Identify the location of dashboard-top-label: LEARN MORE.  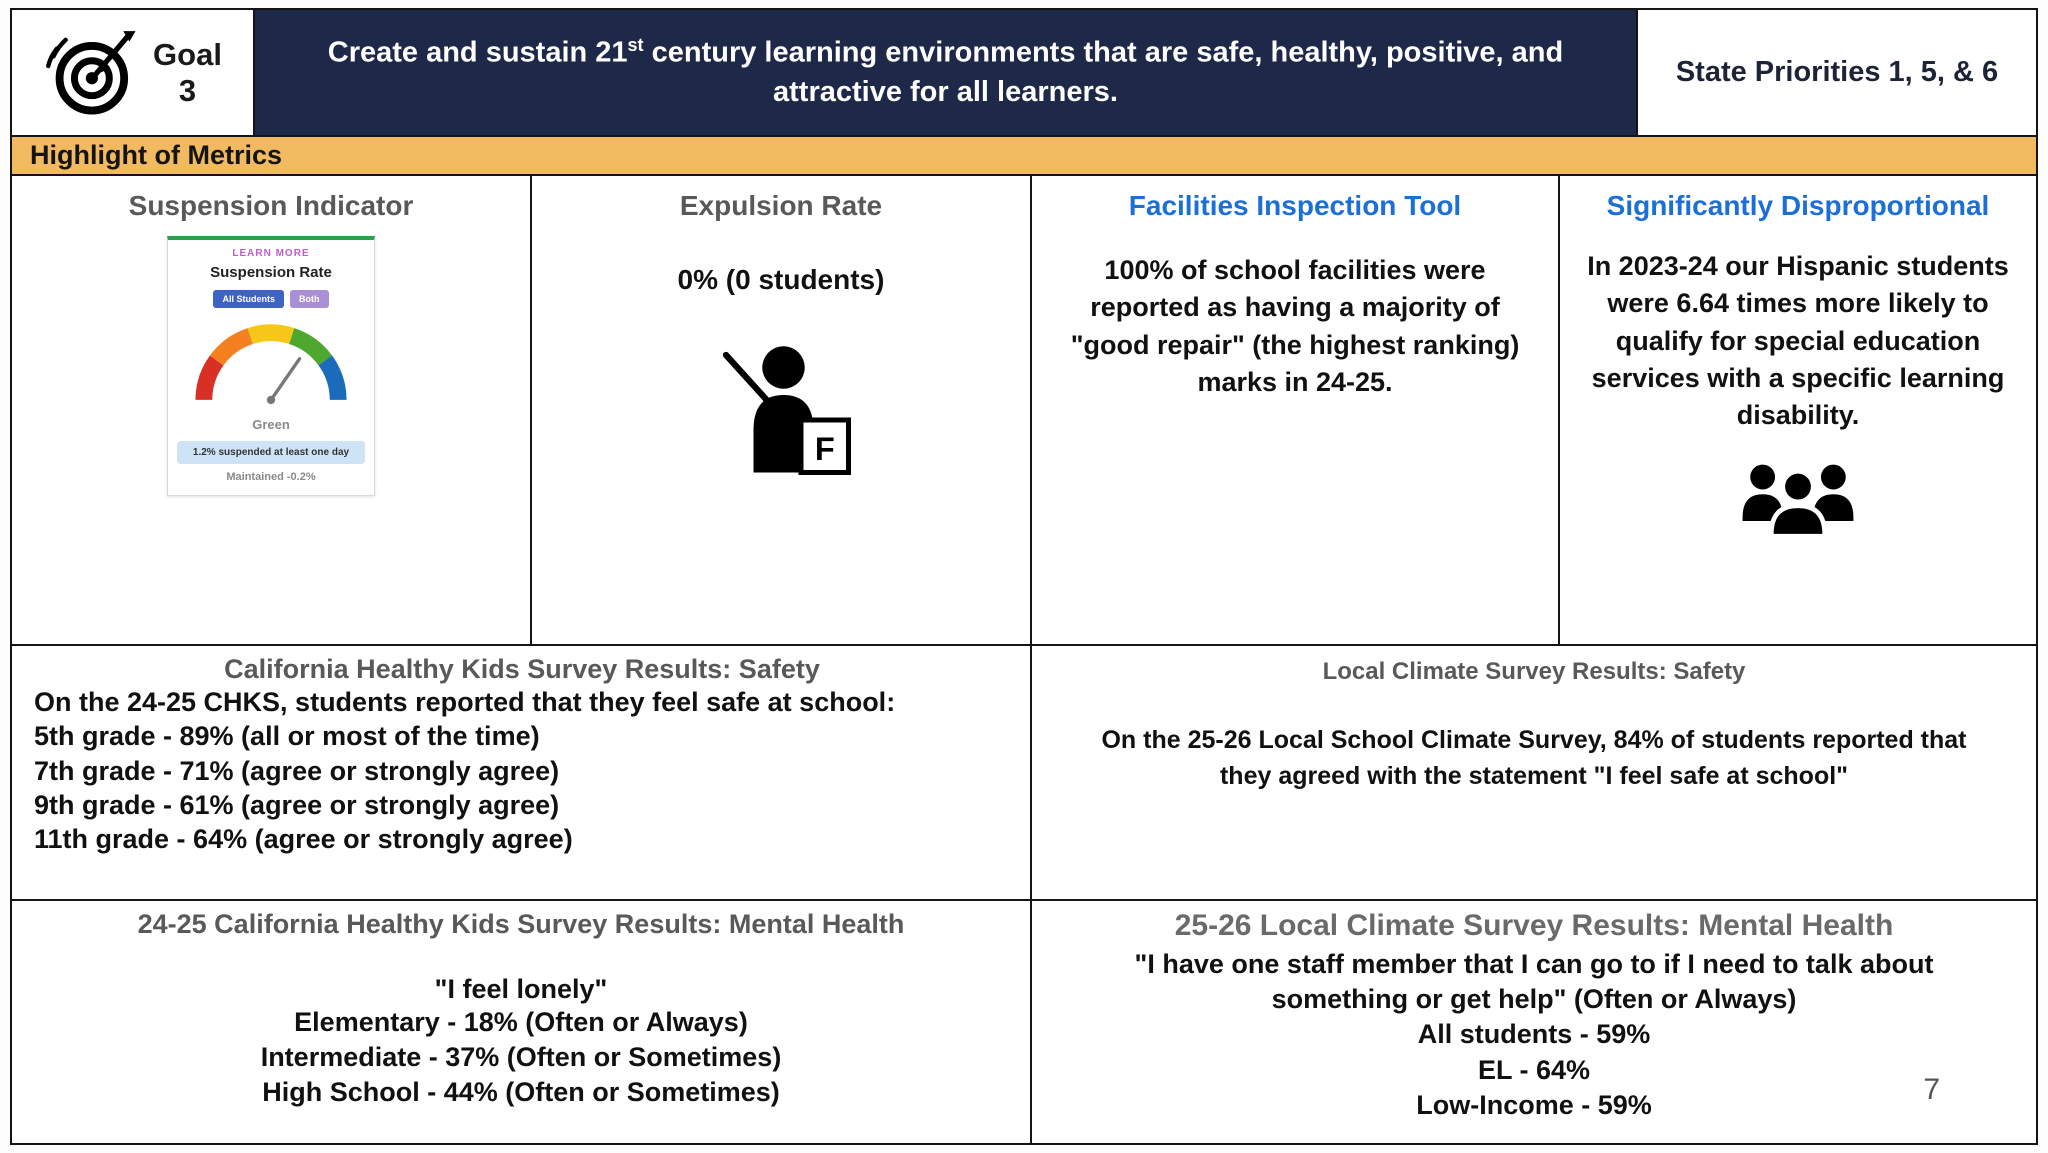
(271, 253).